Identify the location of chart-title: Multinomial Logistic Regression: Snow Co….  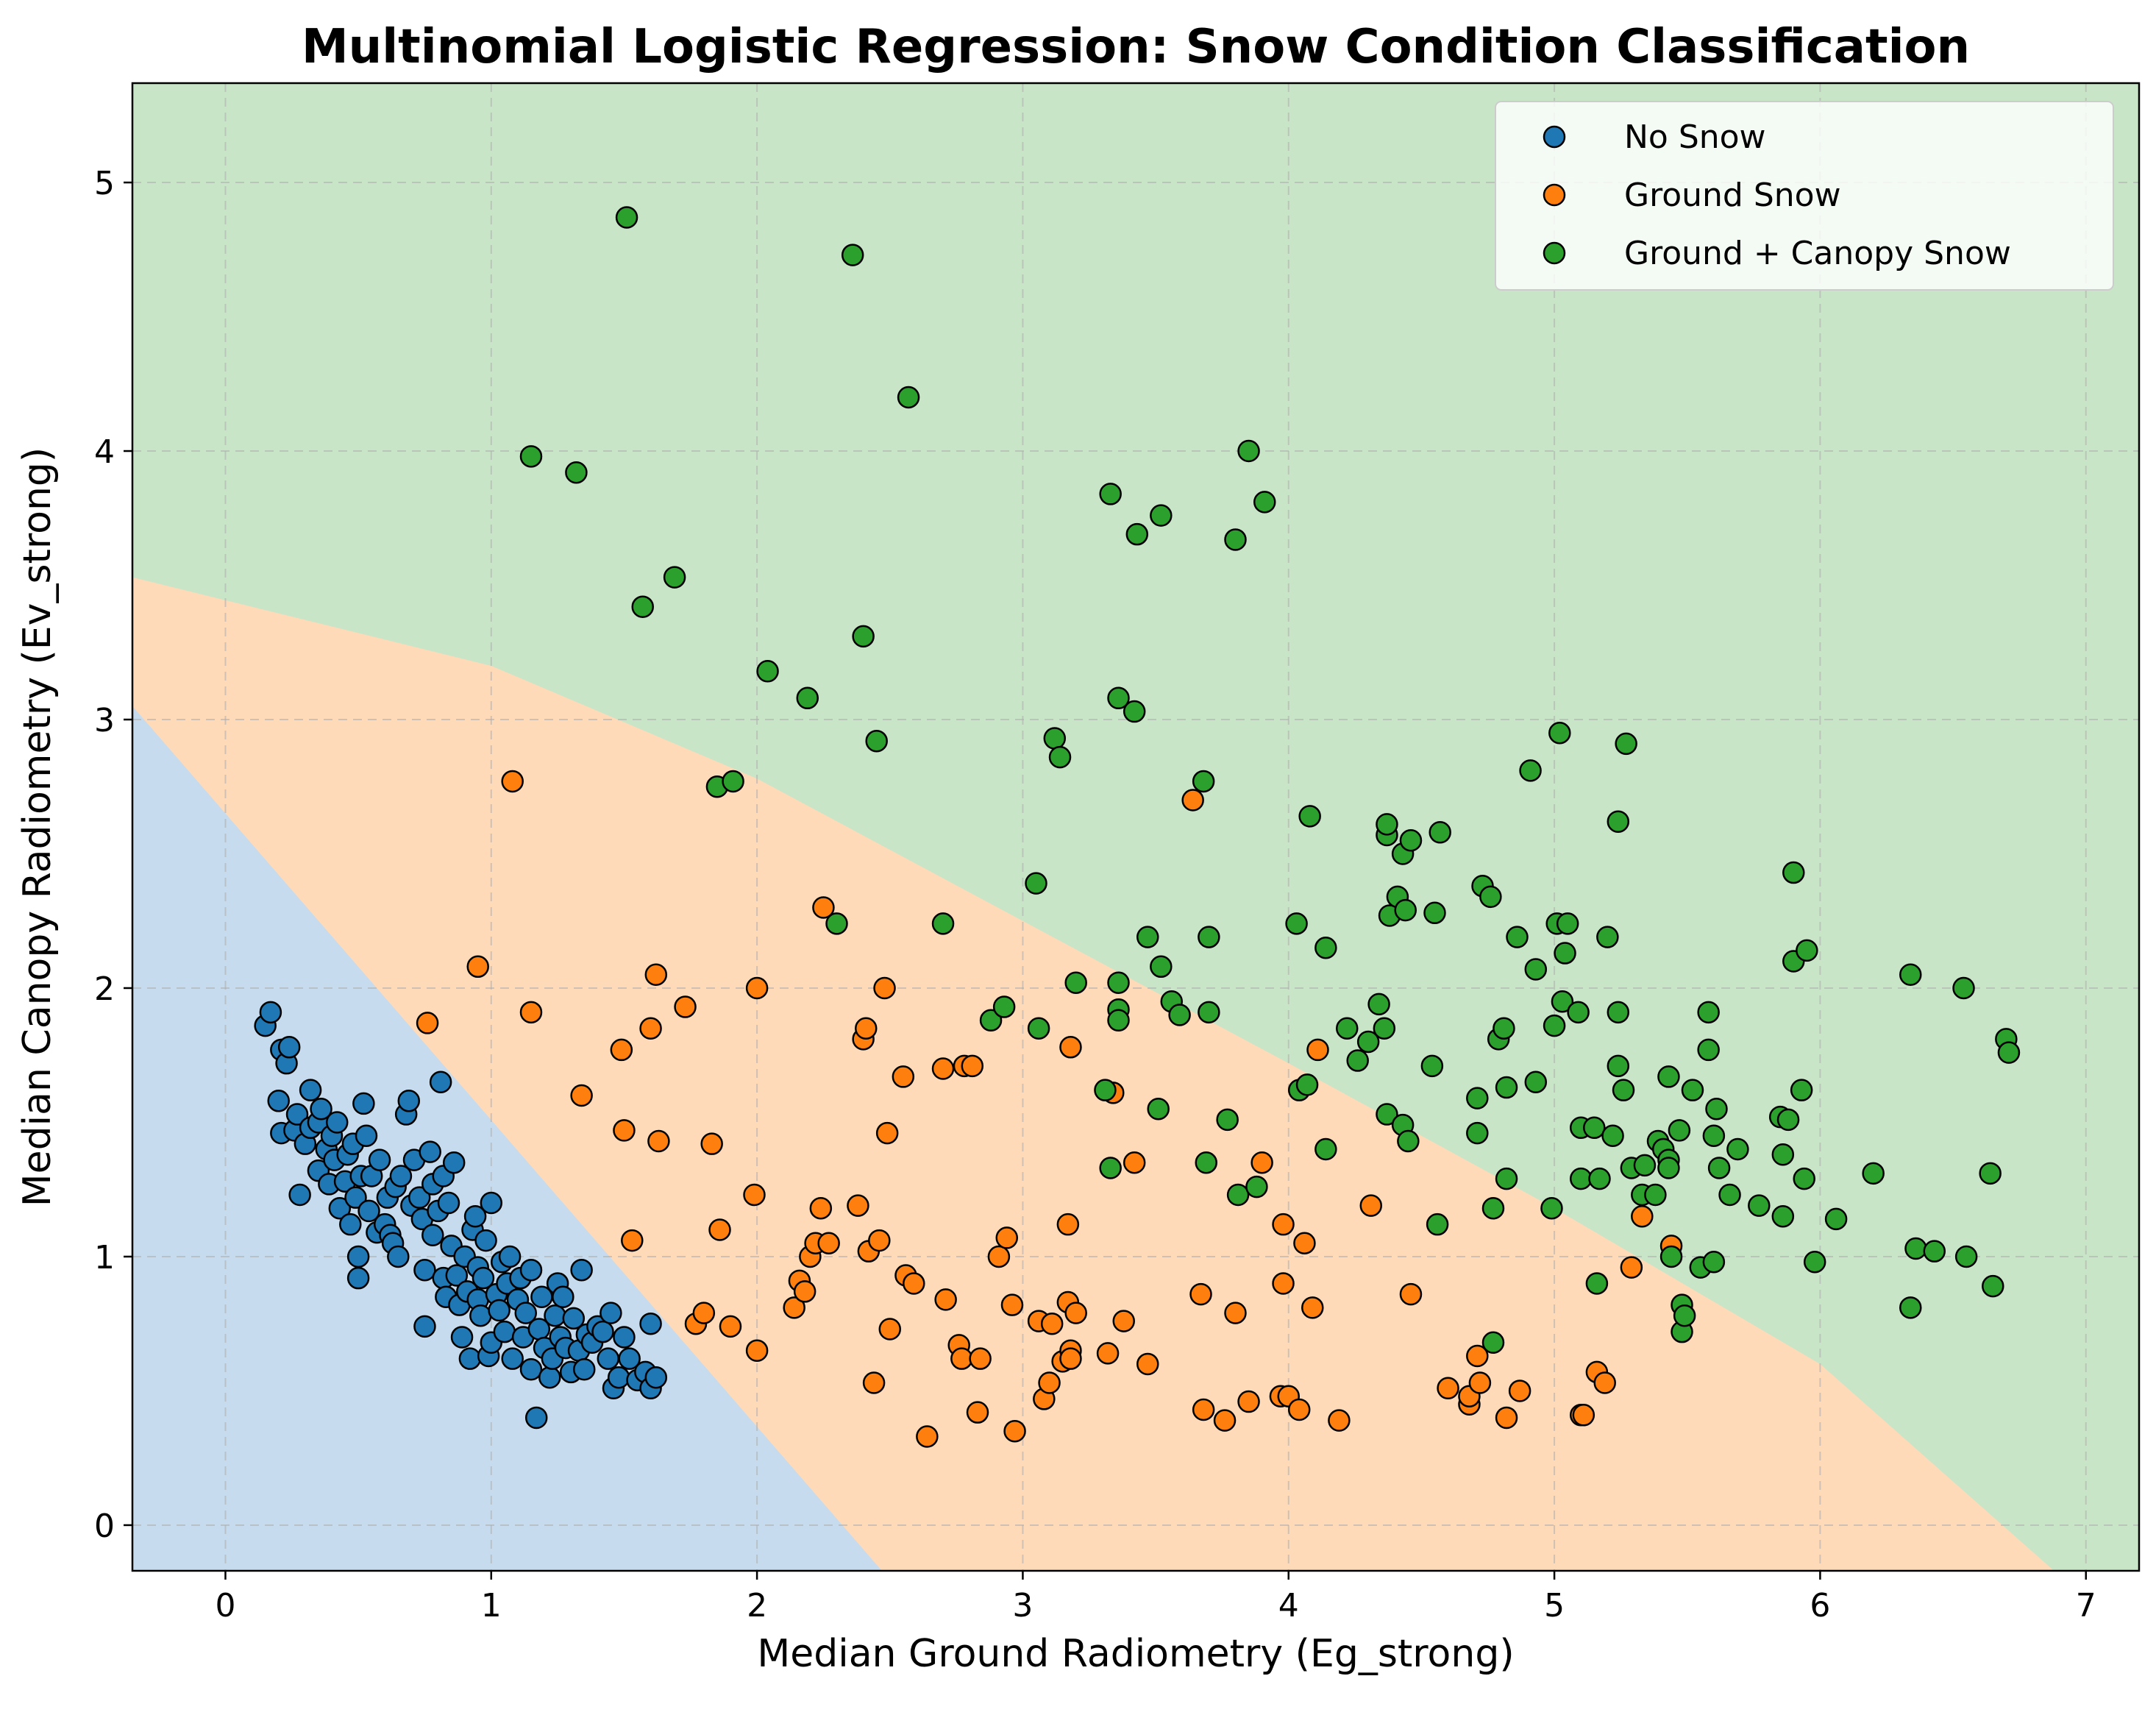
(1136, 47).